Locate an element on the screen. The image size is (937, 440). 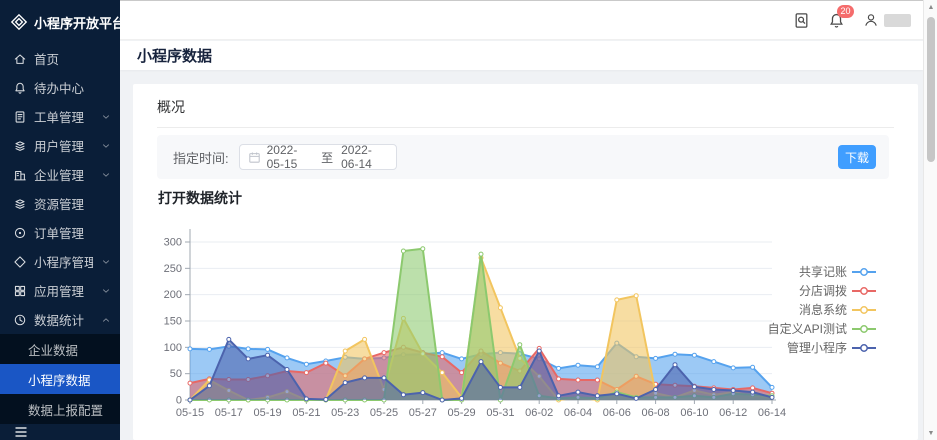
sidebar-subitem: 企业数据 is located at coordinates (60, 349).